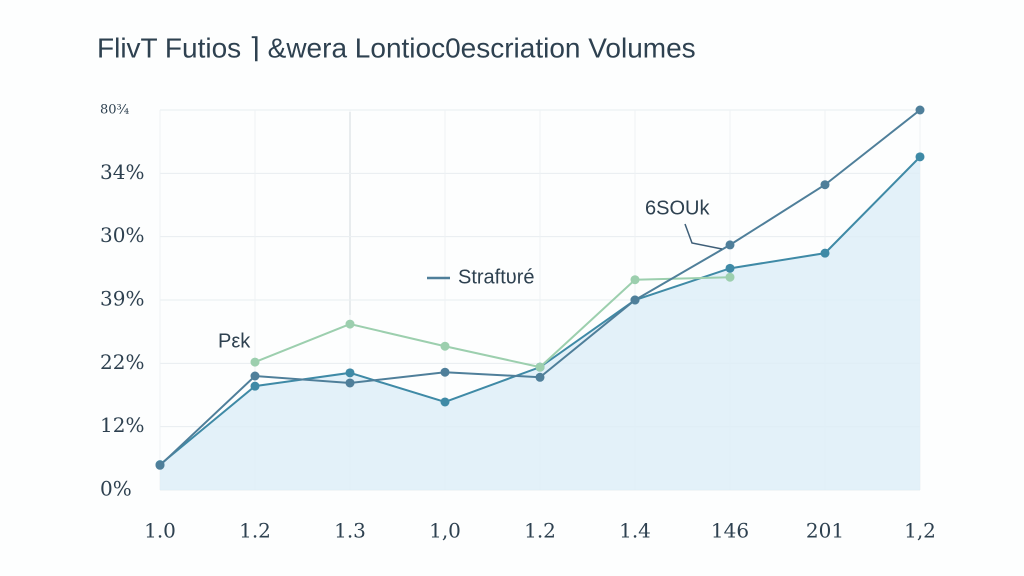 The image size is (1024, 576). What do you see at coordinates (350, 531) in the screenshot?
I see `x-tick-label: 1.3` at bounding box center [350, 531].